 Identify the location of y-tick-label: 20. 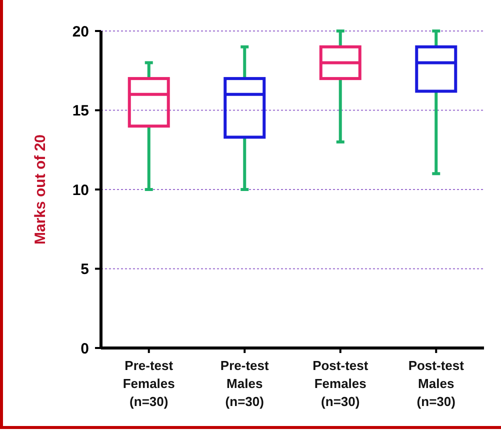
(80, 31).